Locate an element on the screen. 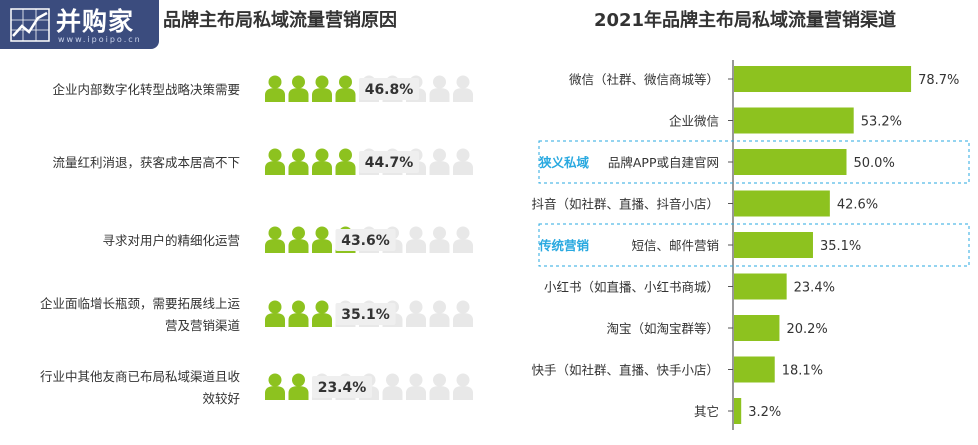 The height and width of the screenshot is (445, 978). right-chart-title: 2021年品牌主布局私域流量营销渠道 is located at coordinates (745, 20).